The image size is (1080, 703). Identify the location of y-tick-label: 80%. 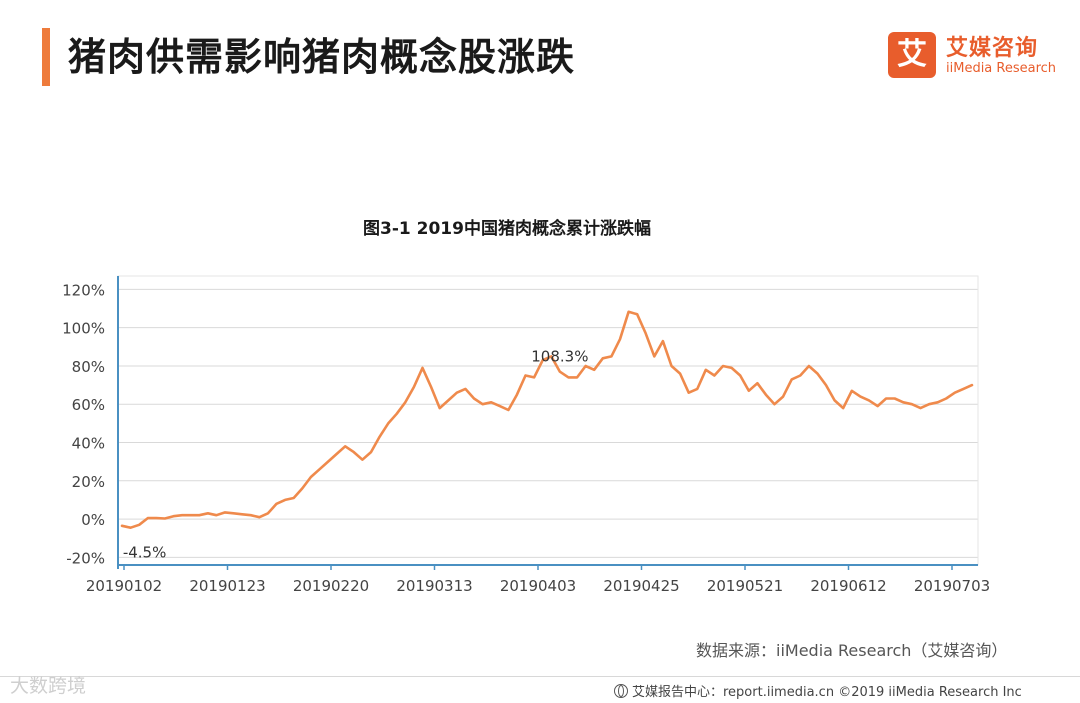
(88, 367).